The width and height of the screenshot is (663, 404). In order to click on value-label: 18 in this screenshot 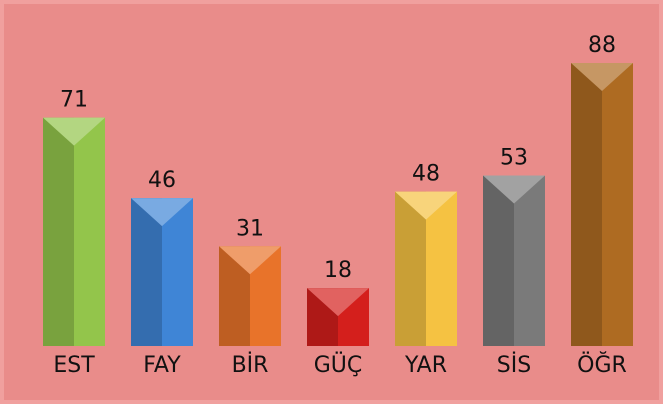, I will do `click(338, 270)`.